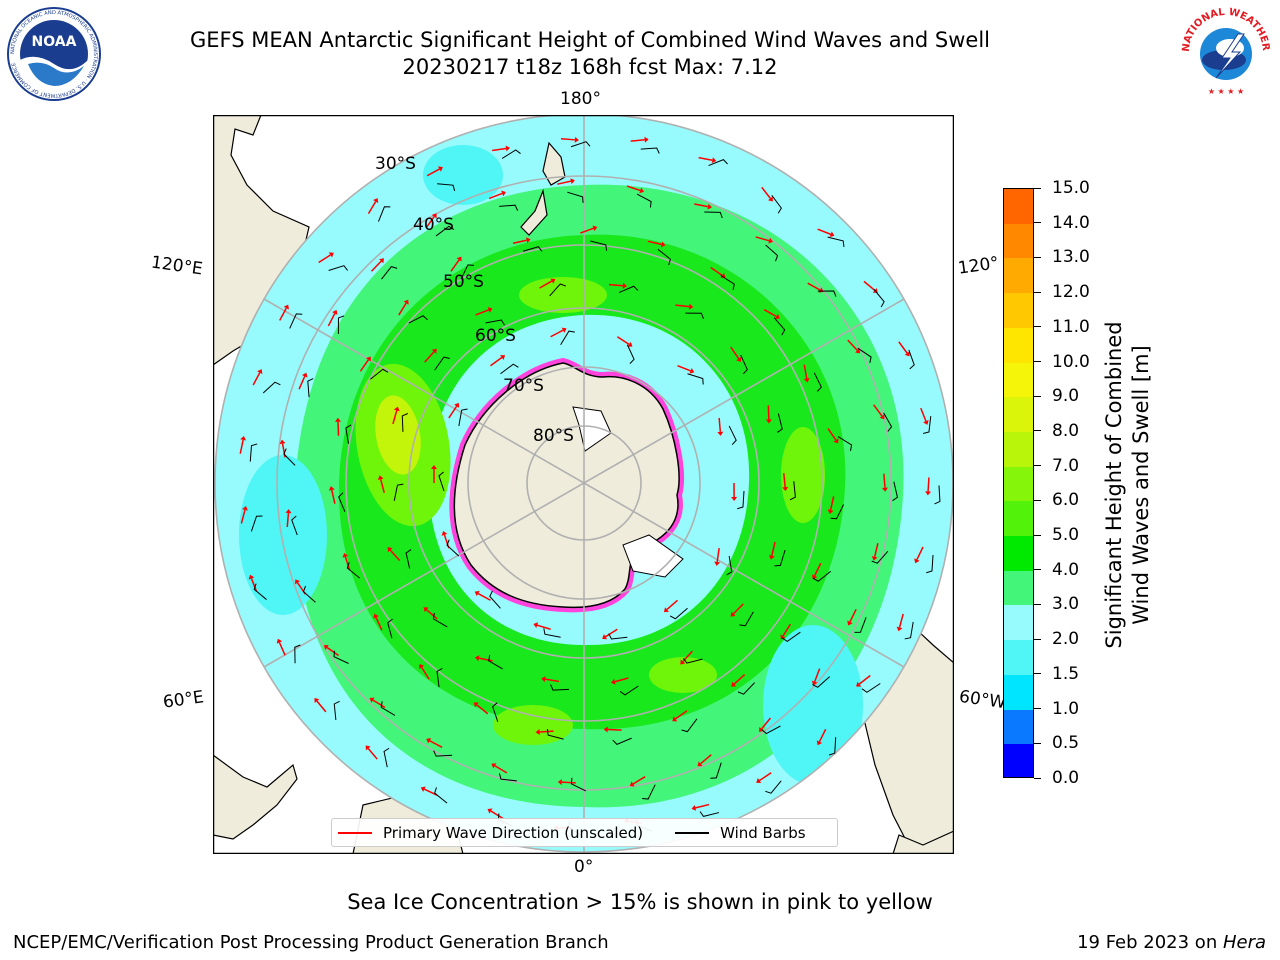  Describe the element at coordinates (1141, 485) in the screenshot. I see `colorbar-title-line2: Wind Waves and Swell [m]` at that location.